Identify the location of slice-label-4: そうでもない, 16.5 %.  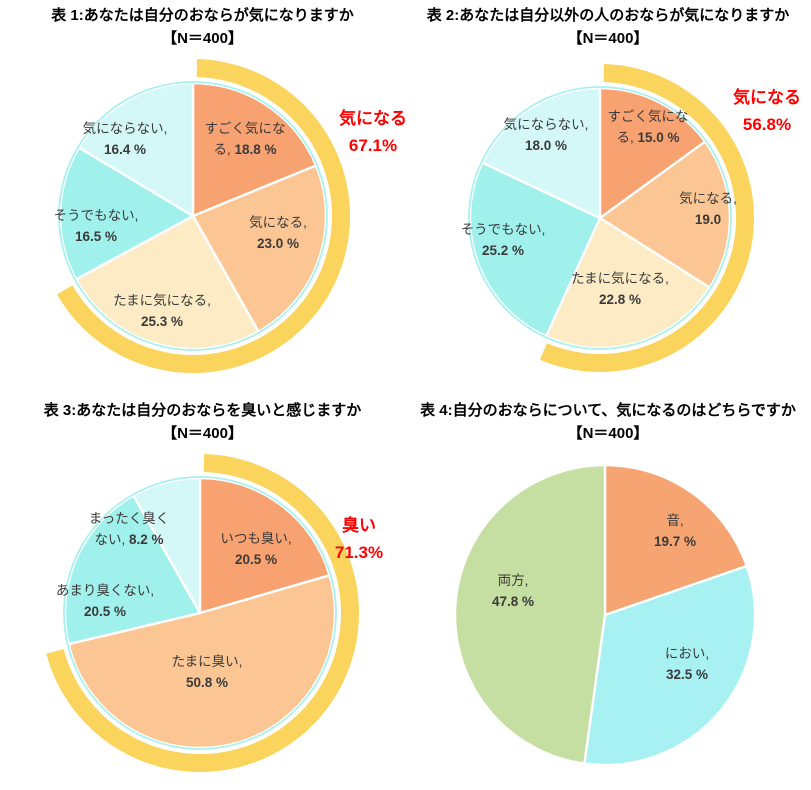
(96, 226).